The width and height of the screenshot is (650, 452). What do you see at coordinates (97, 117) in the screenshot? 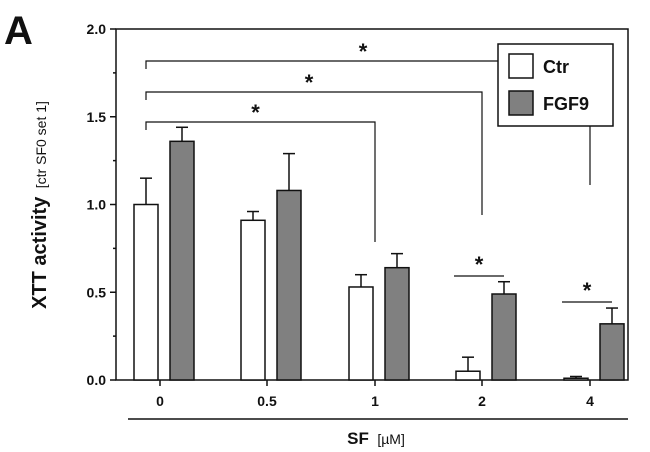
I see `y-tick-label: 1.5` at bounding box center [97, 117].